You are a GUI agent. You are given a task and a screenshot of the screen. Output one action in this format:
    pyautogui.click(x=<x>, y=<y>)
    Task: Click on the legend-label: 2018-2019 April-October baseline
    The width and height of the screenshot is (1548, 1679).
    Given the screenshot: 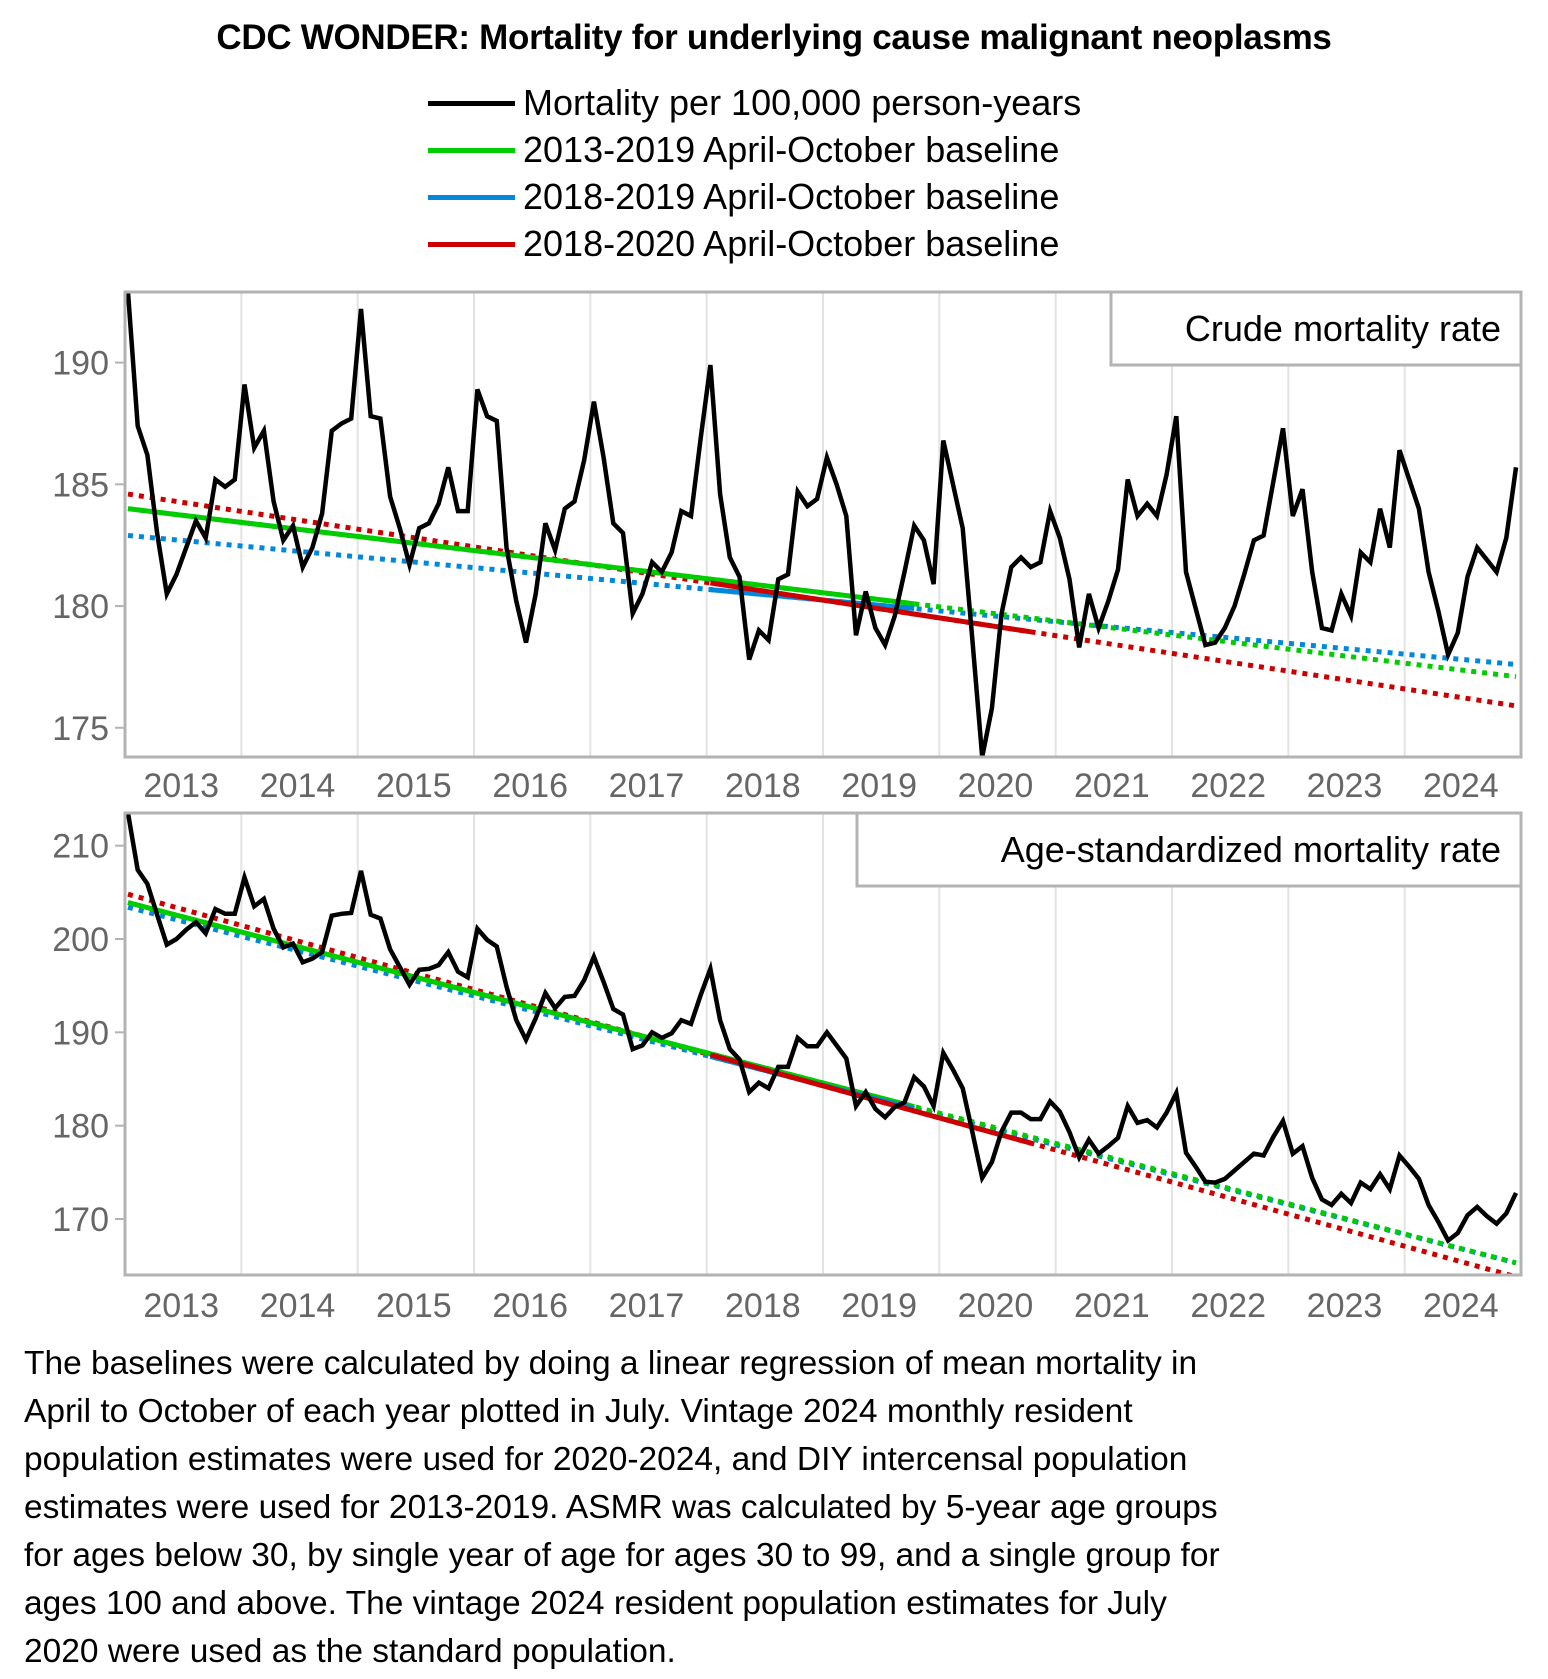 What is the action you would take?
    pyautogui.click(x=791, y=196)
    